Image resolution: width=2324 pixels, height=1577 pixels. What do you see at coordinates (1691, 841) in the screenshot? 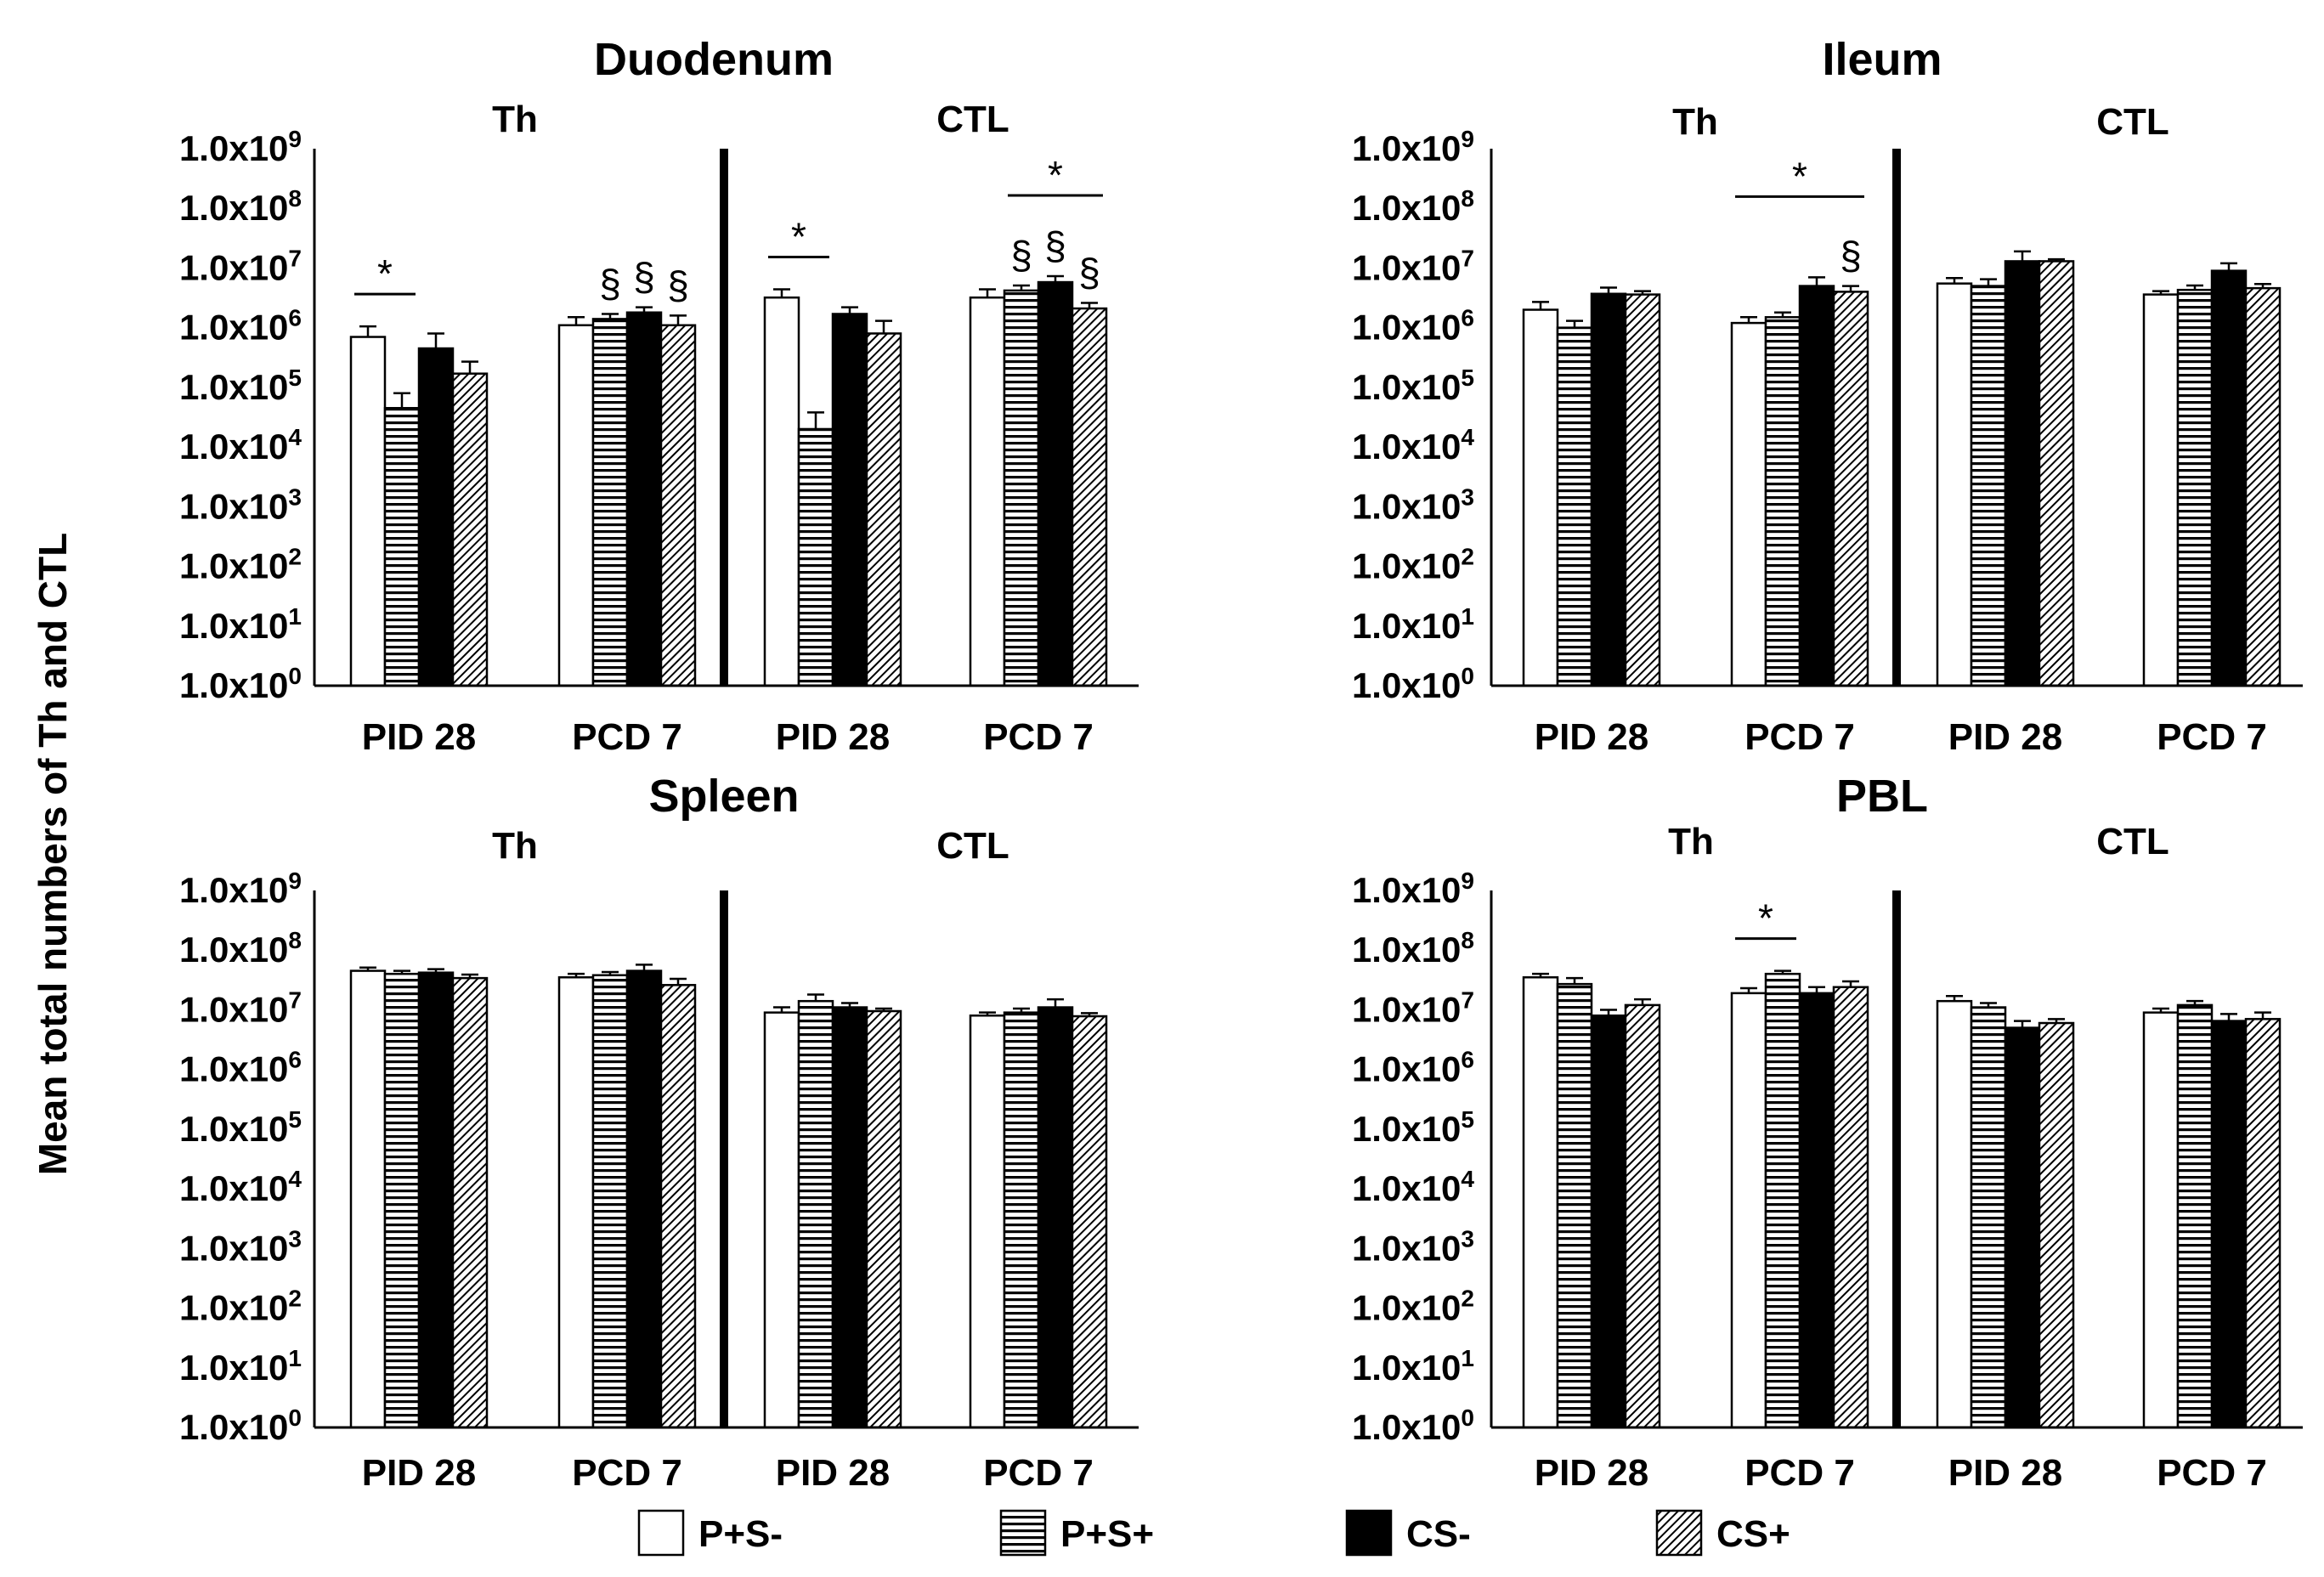
I see `subpanel-title-th: Th` at bounding box center [1691, 841].